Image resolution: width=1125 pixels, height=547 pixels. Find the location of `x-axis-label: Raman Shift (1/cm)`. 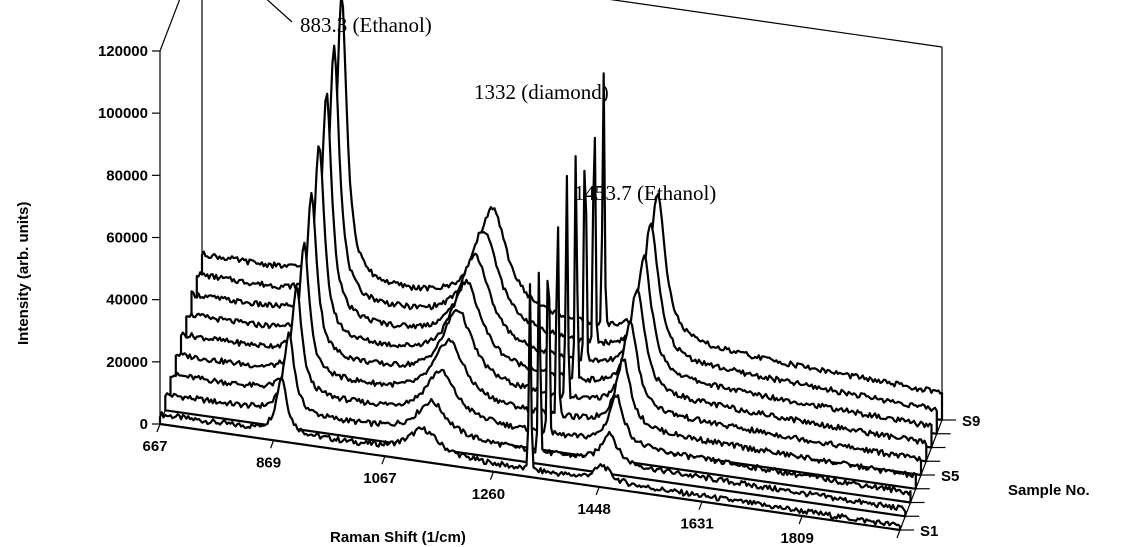

x-axis-label: Raman Shift (1/cm) is located at coordinates (398, 537).